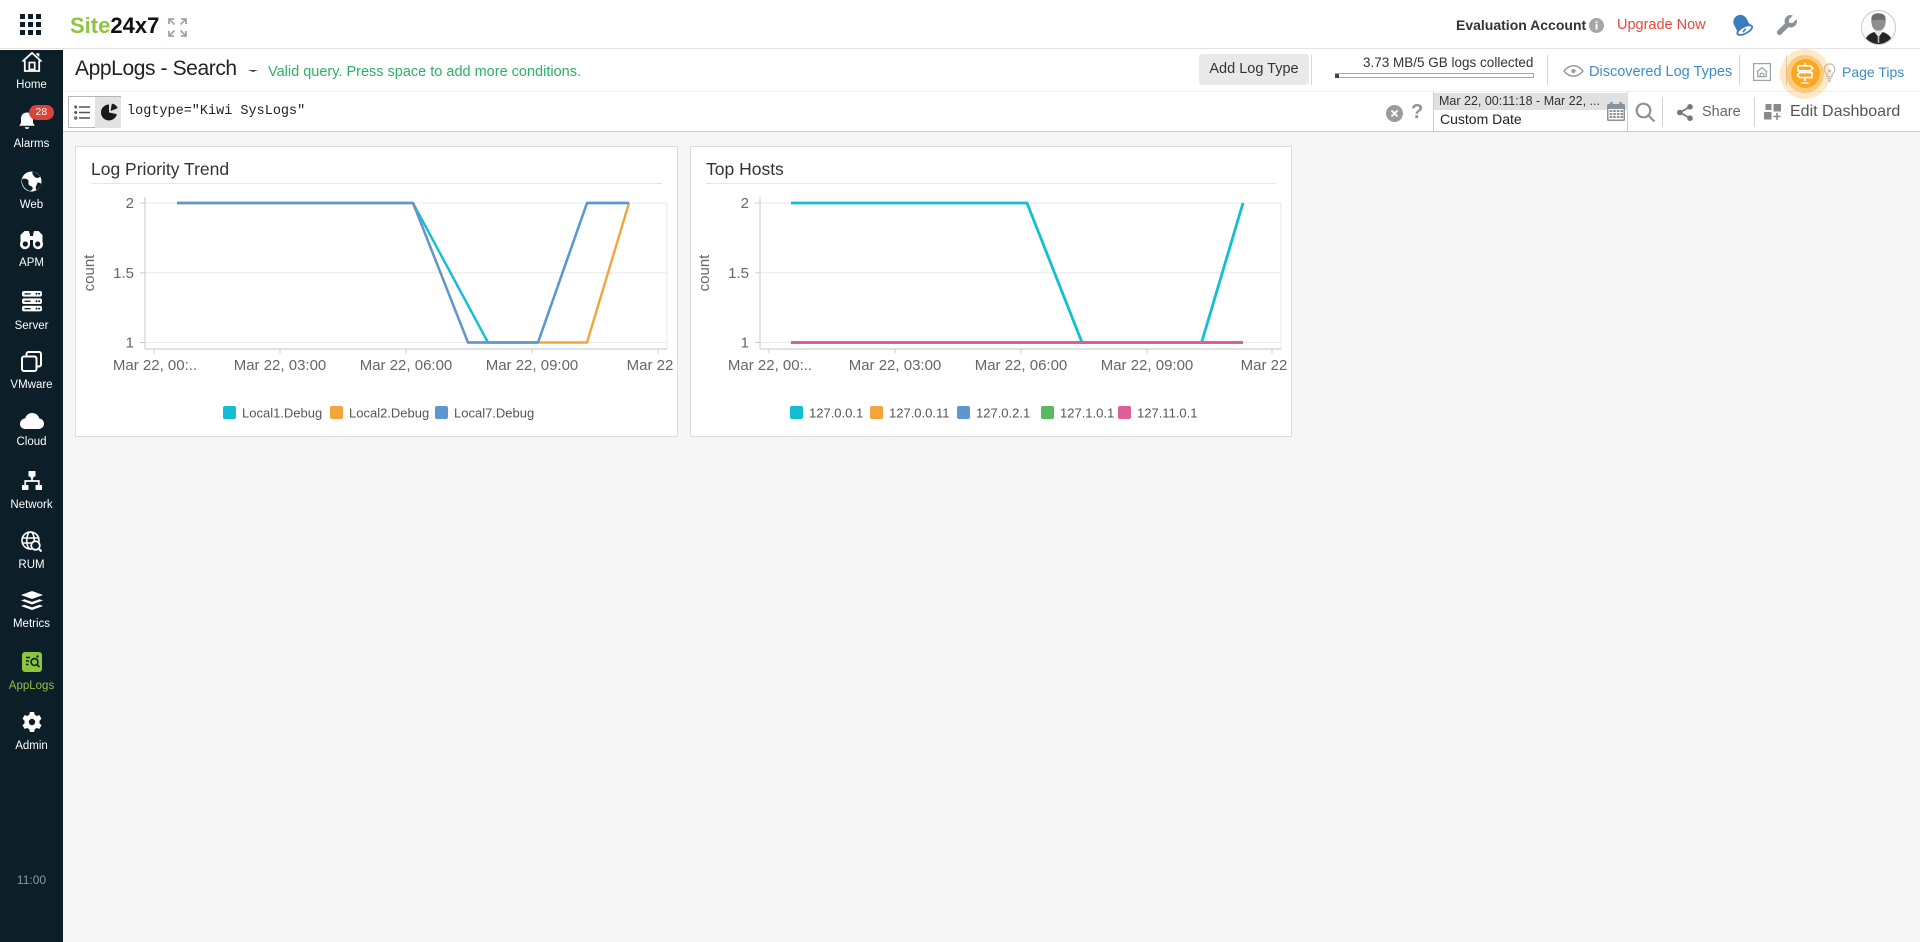  What do you see at coordinates (282, 413) in the screenshot?
I see `svg-text: Local1.Debug` at bounding box center [282, 413].